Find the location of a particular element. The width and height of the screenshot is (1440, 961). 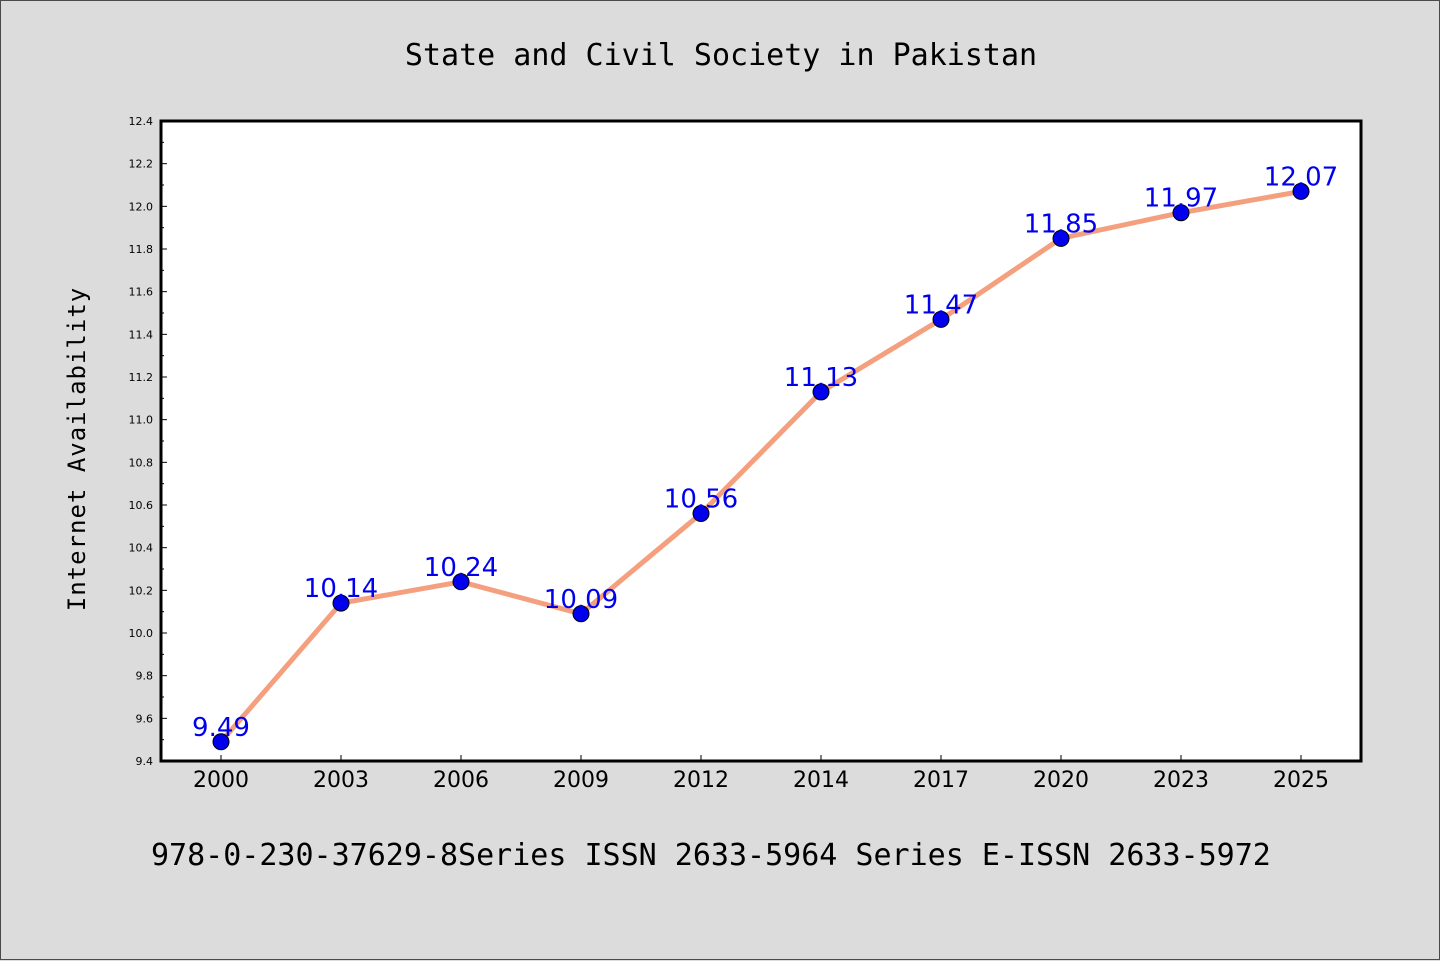

y-tick-label: 10.2 is located at coordinates (141, 590).